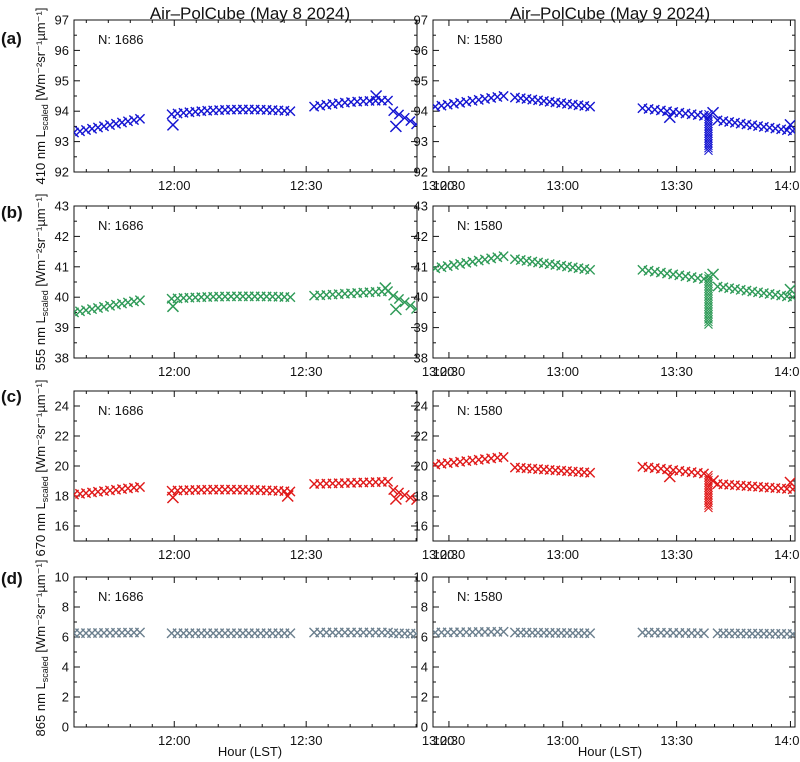  I want to click on y-tick-label: 8, so click(65, 607).